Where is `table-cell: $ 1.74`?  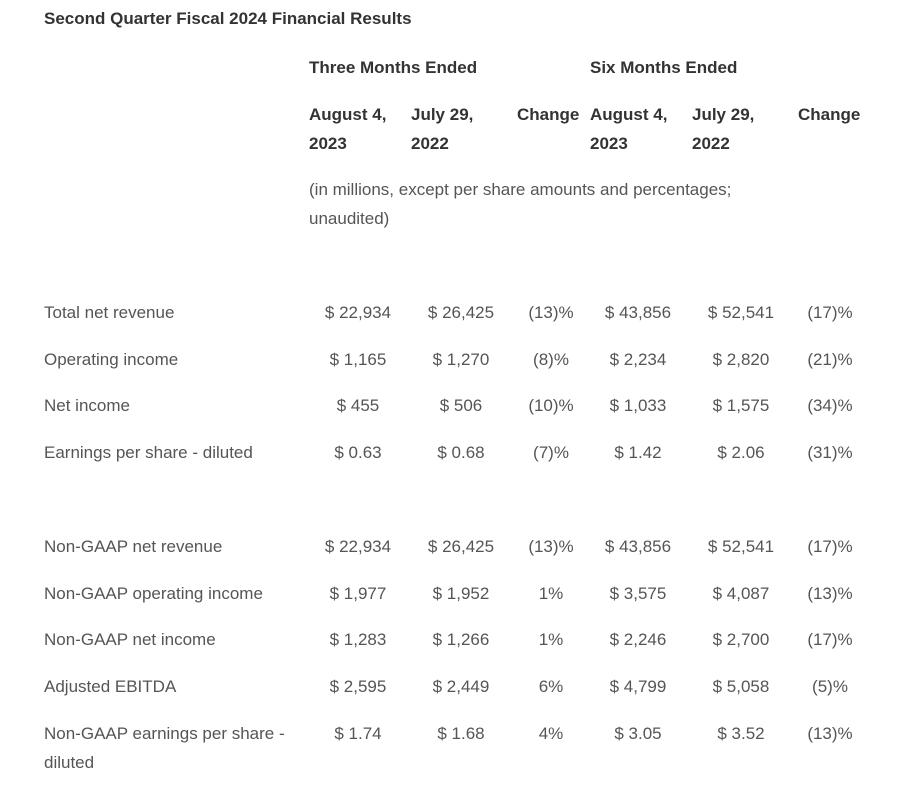 table-cell: $ 1.74 is located at coordinates (358, 733).